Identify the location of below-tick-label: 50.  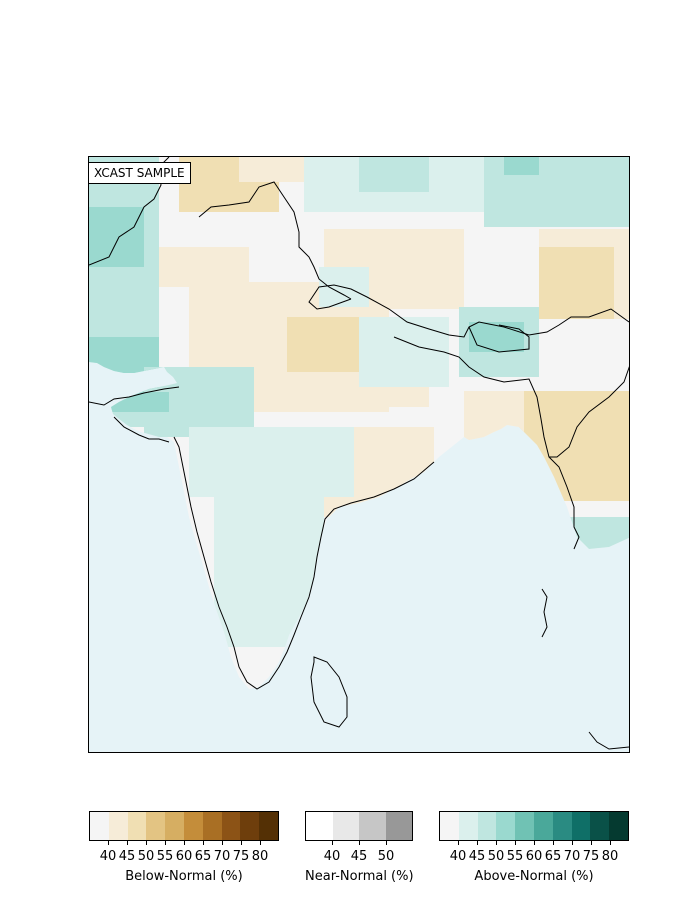
(146, 856).